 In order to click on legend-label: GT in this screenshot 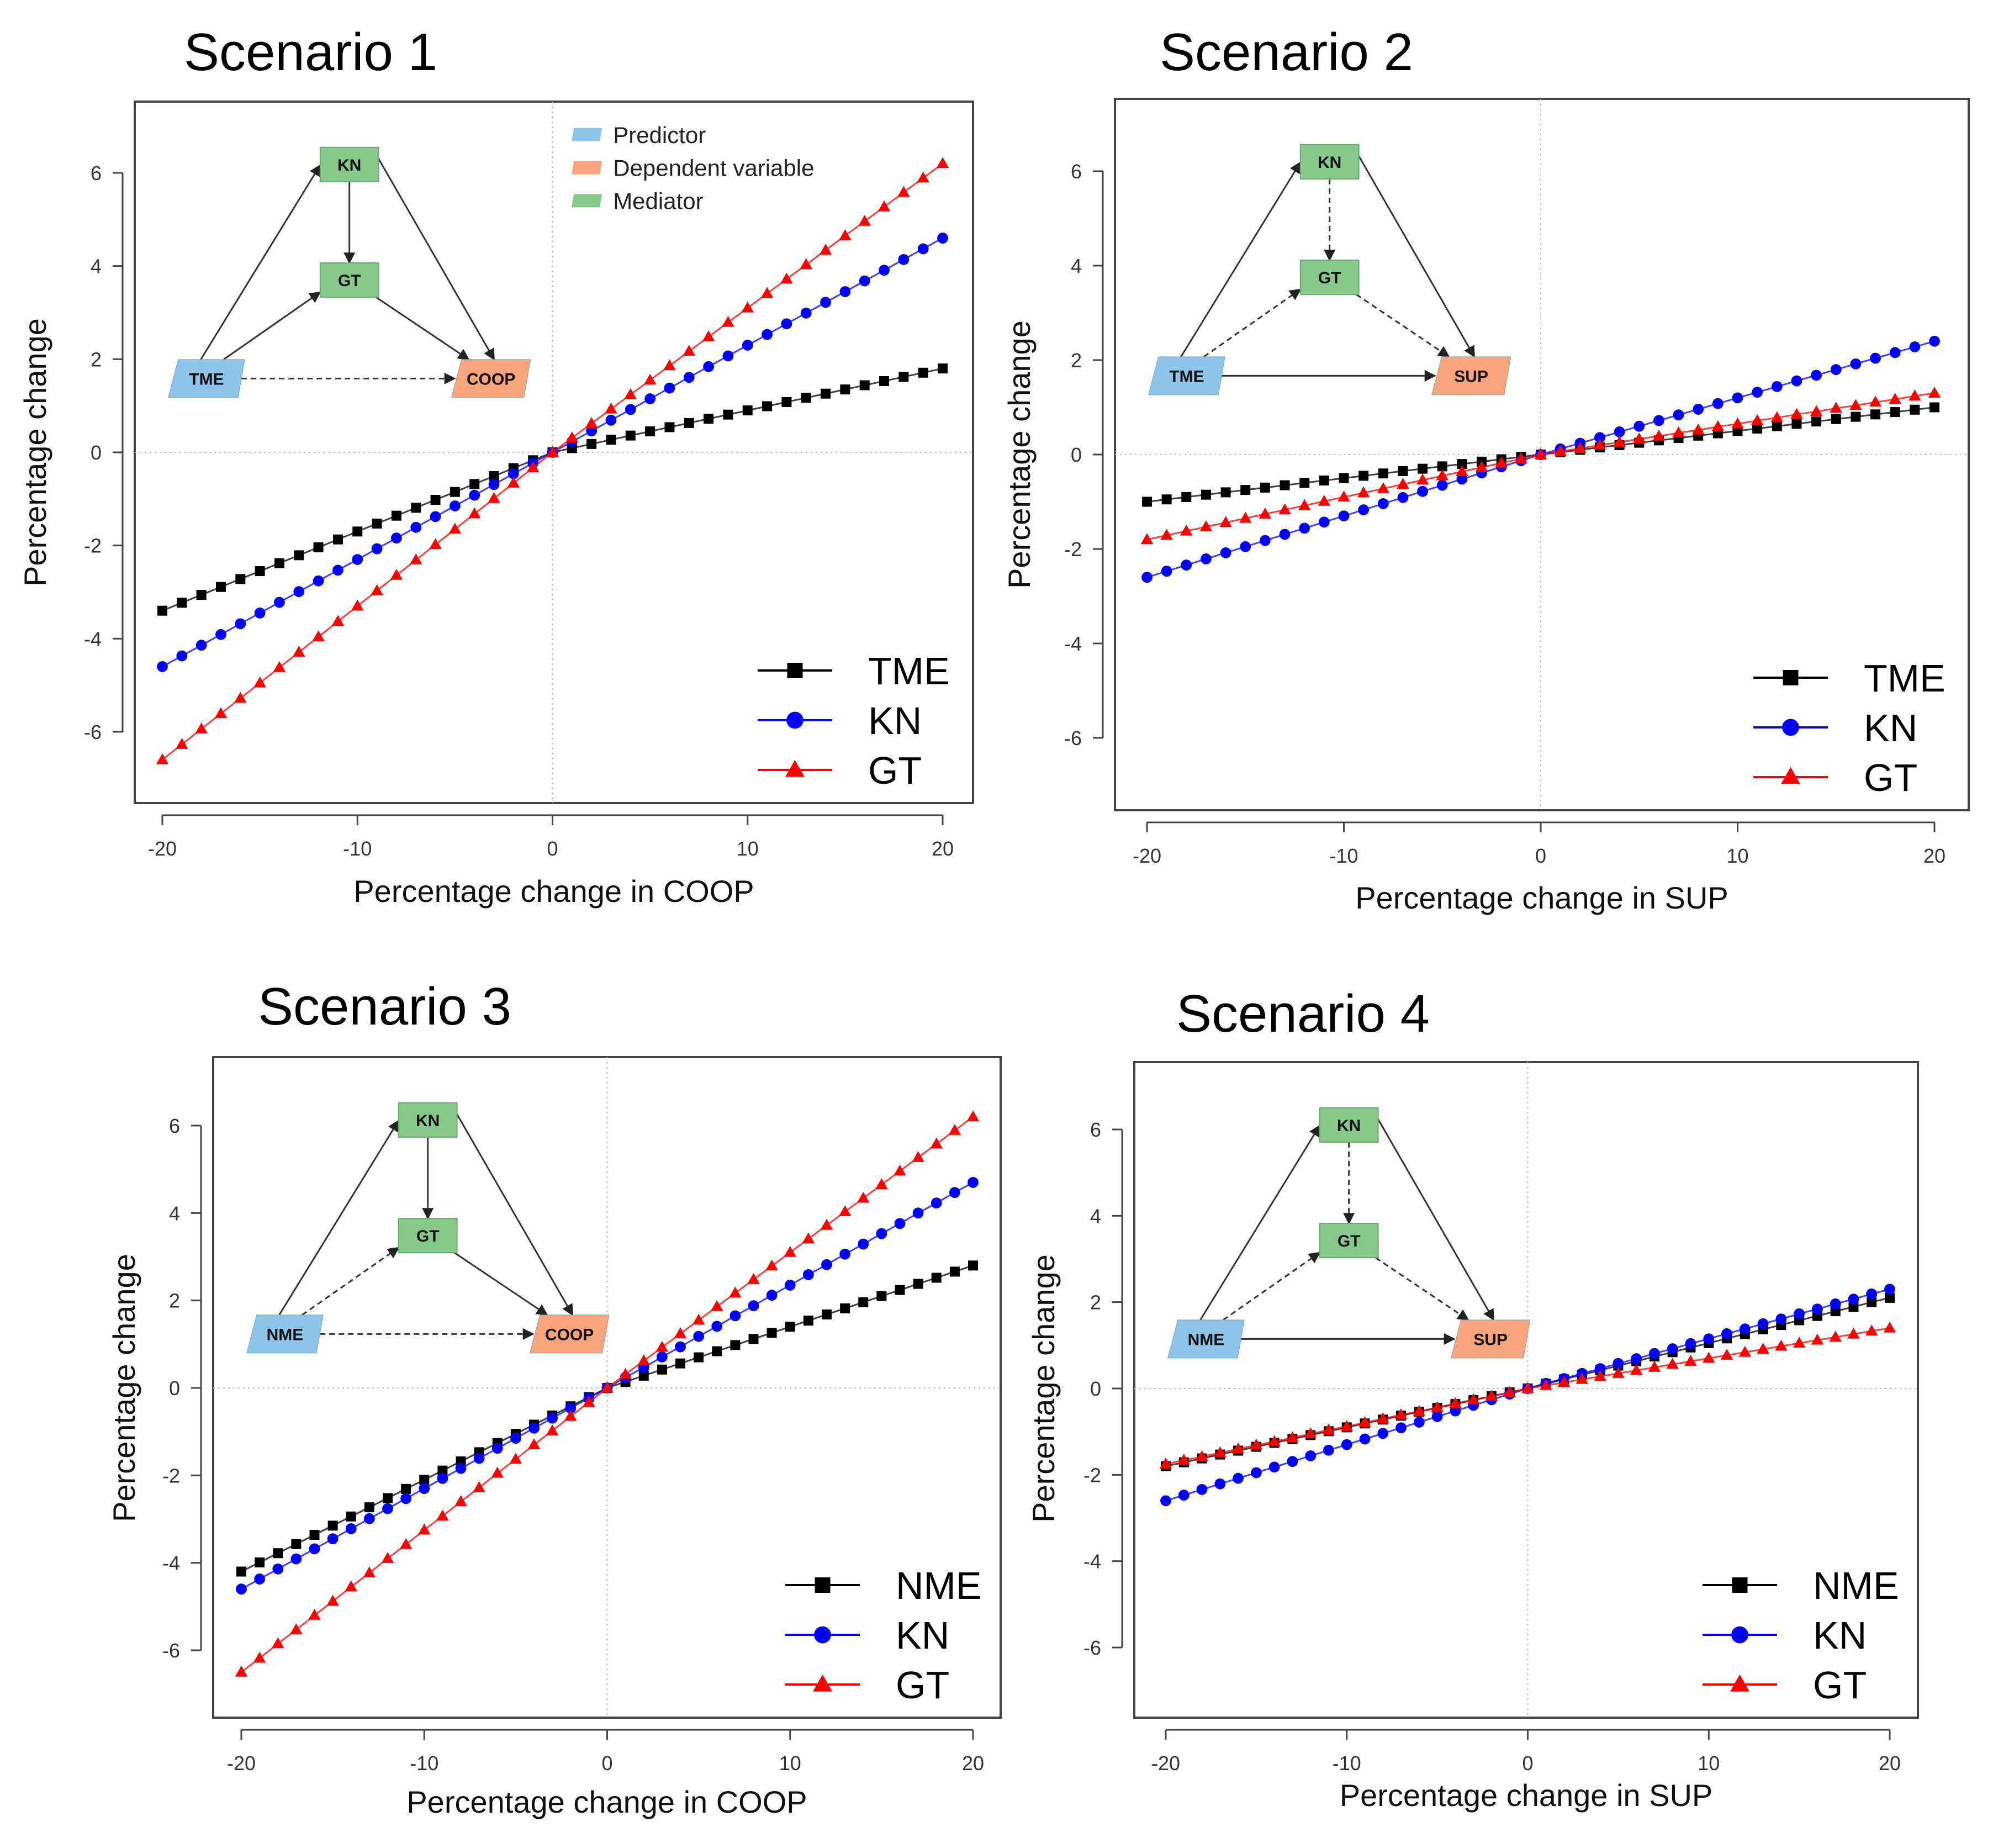, I will do `click(923, 1685)`.